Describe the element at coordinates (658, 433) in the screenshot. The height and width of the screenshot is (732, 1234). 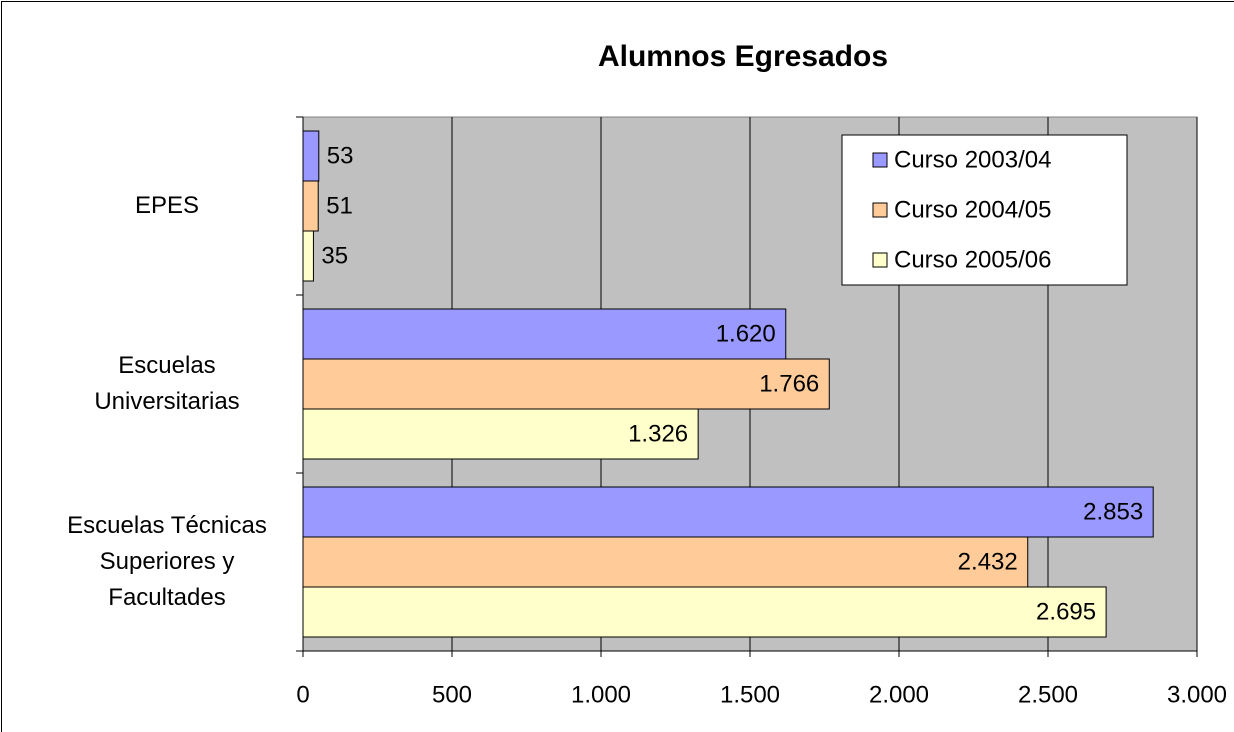
I see `data-label: 1.326` at that location.